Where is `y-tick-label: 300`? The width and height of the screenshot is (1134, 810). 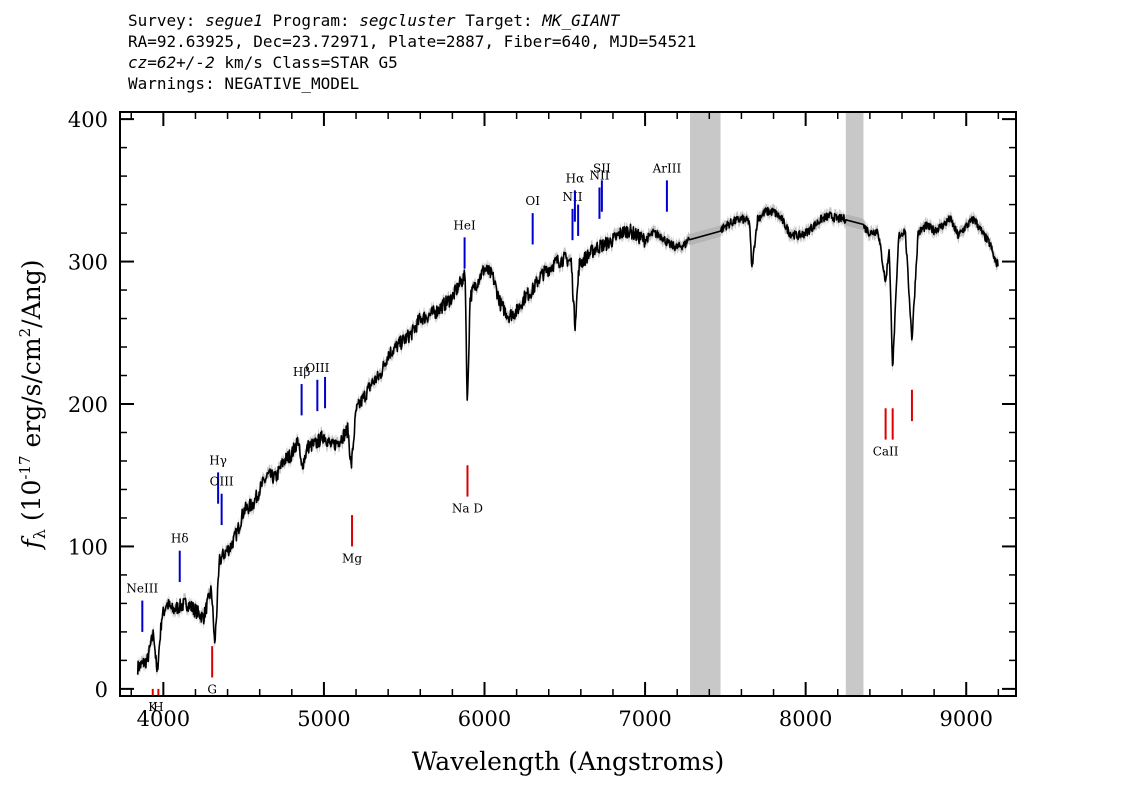 y-tick-label: 300 is located at coordinates (88, 263).